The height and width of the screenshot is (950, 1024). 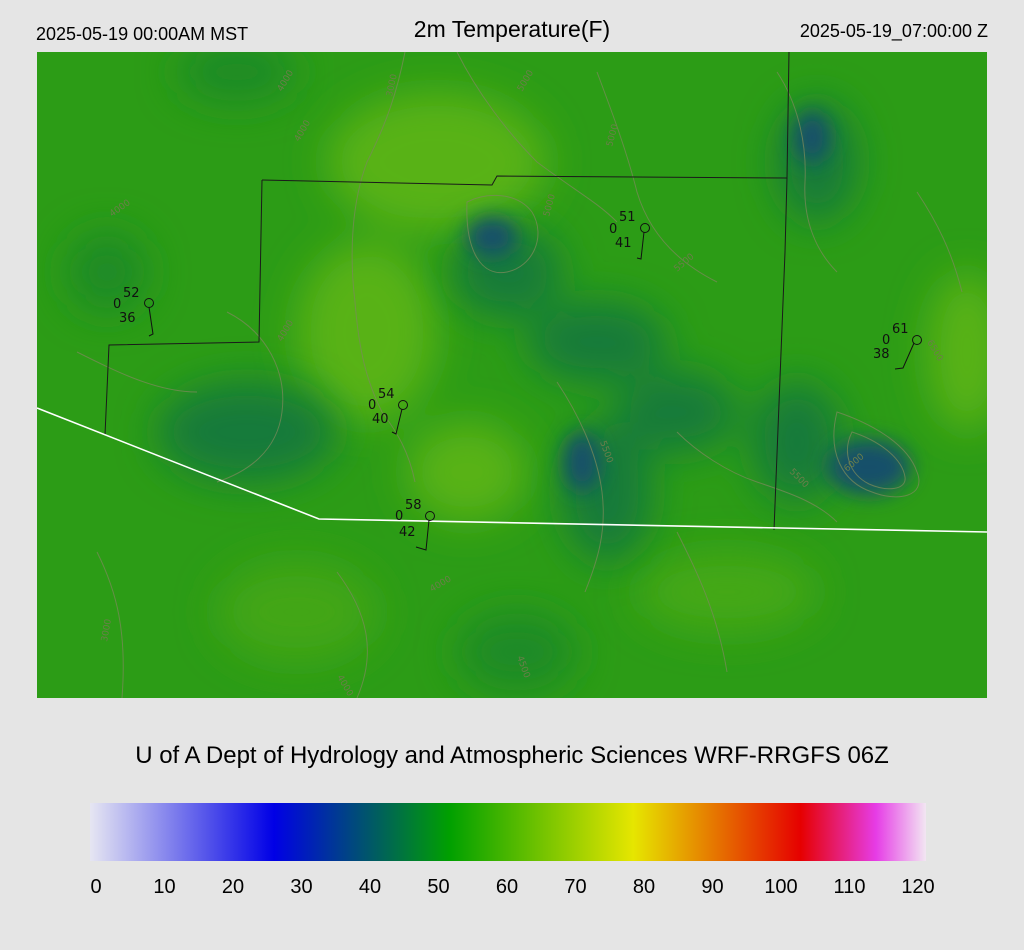 What do you see at coordinates (512, 470) in the screenshot?
I see `state-border` at bounding box center [512, 470].